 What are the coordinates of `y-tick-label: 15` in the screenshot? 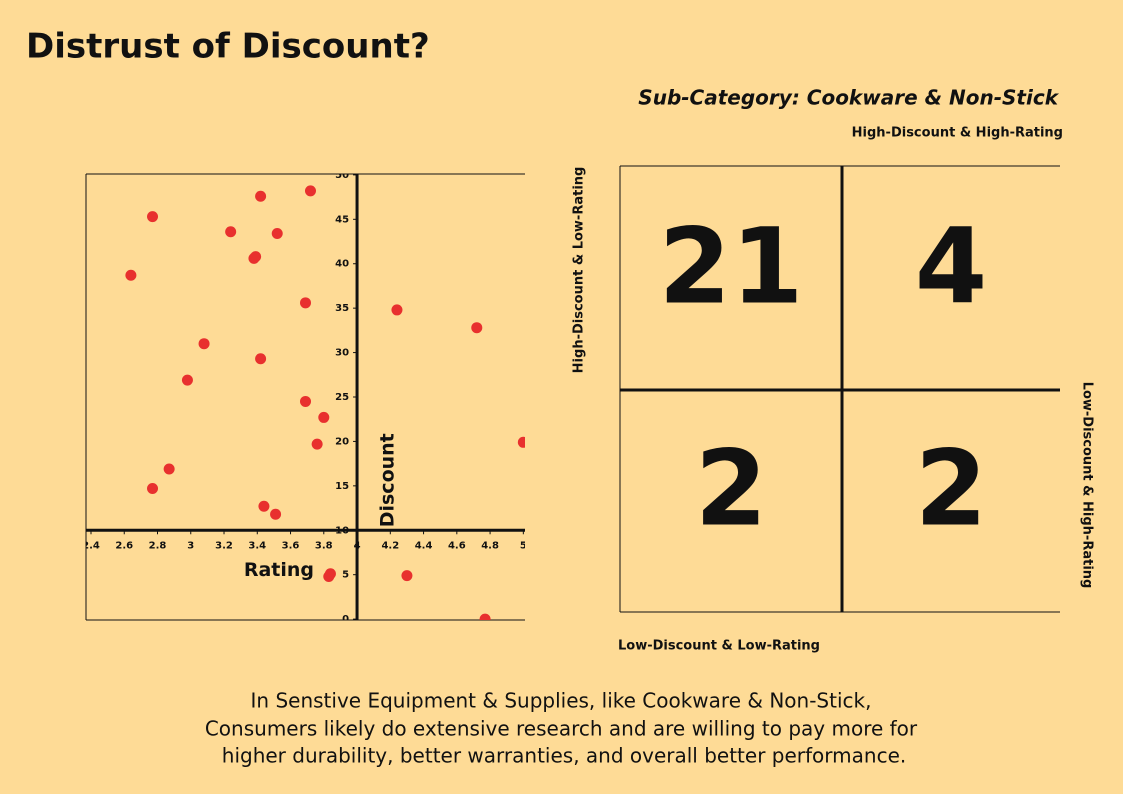 It's located at (342, 486).